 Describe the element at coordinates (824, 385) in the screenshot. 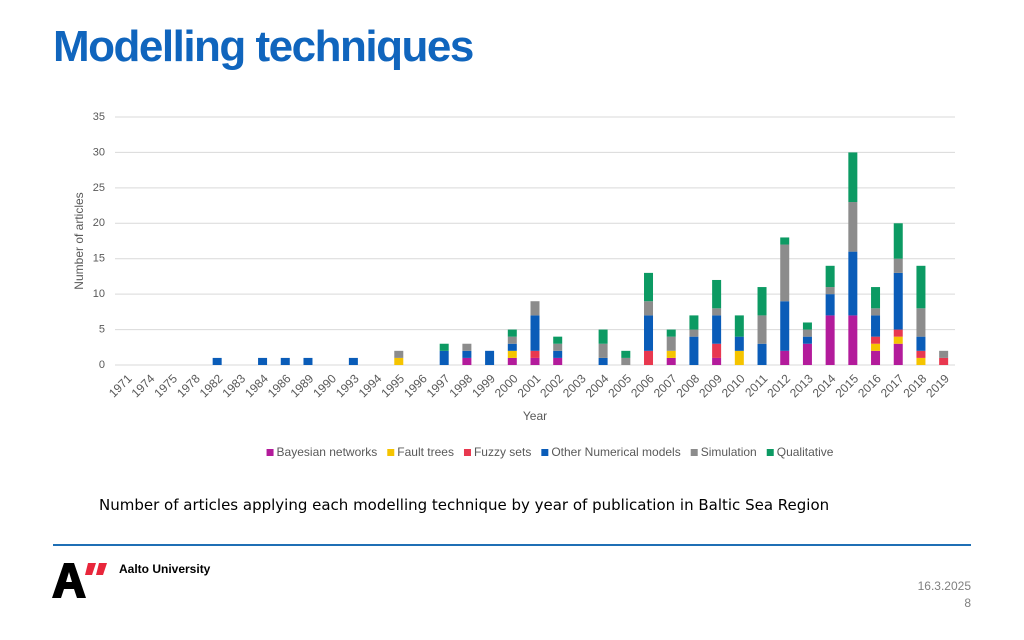

I see `x-tick-label: 2014` at that location.